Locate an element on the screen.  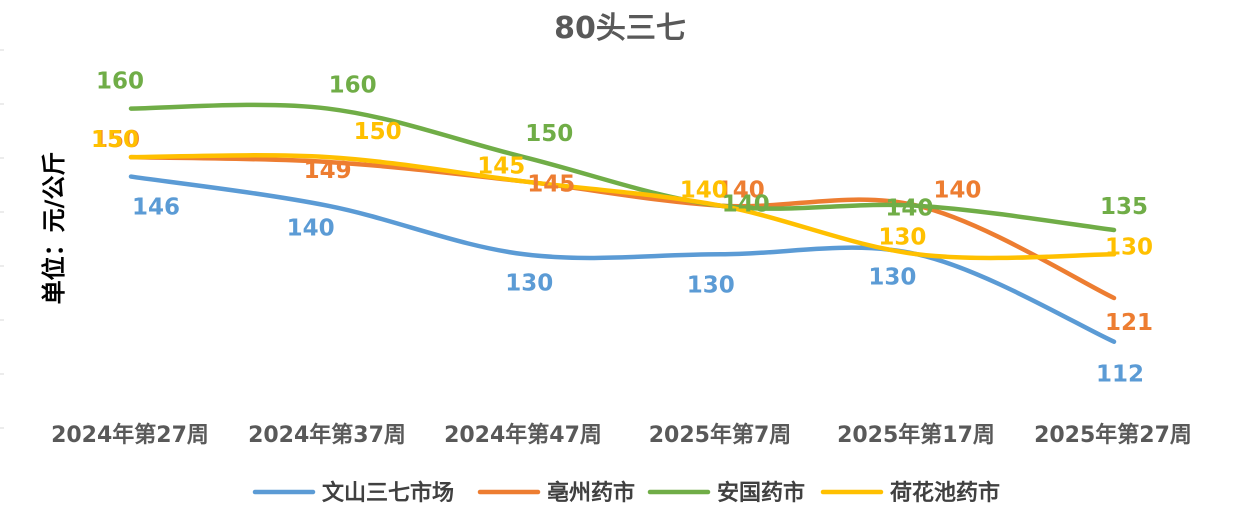
legend-label: 亳州药市 is located at coordinates (591, 493).